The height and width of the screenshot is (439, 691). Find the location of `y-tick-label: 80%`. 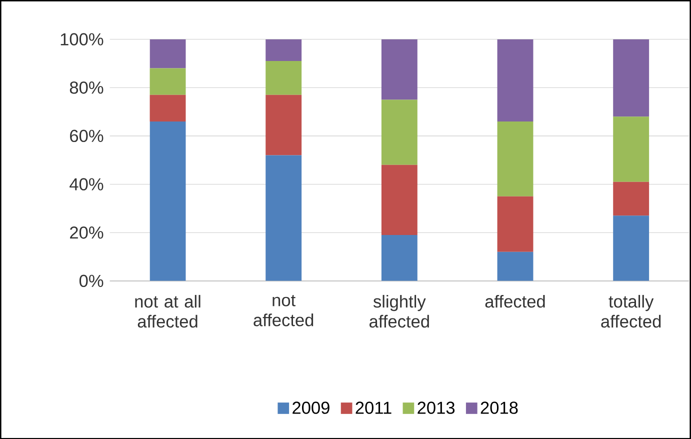

y-tick-label: 80% is located at coordinates (87, 87).